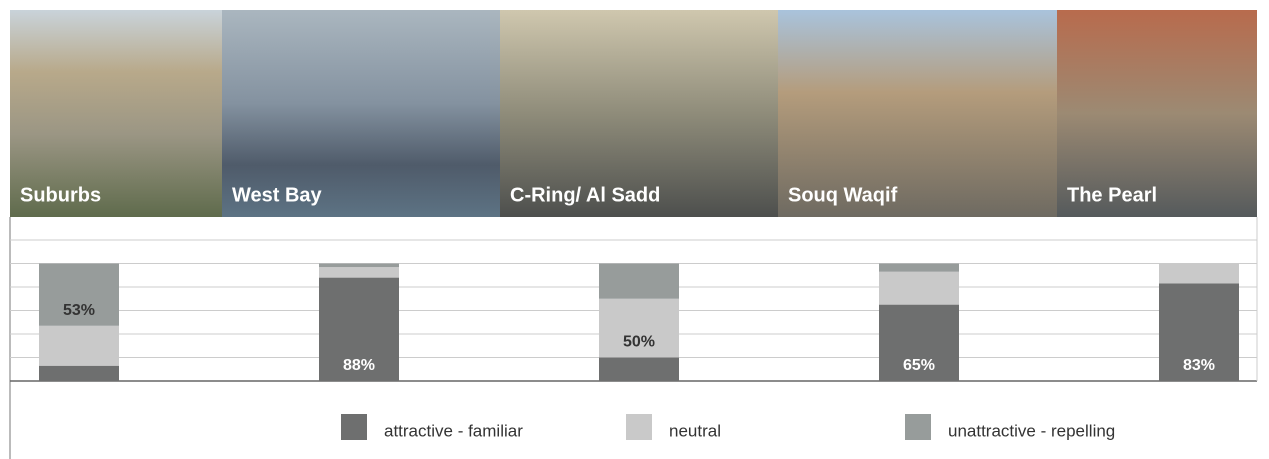 Image resolution: width=1269 pixels, height=459 pixels. Describe the element at coordinates (585, 195) in the screenshot. I see `category-label: C-Ring/ Al Sadd` at that location.